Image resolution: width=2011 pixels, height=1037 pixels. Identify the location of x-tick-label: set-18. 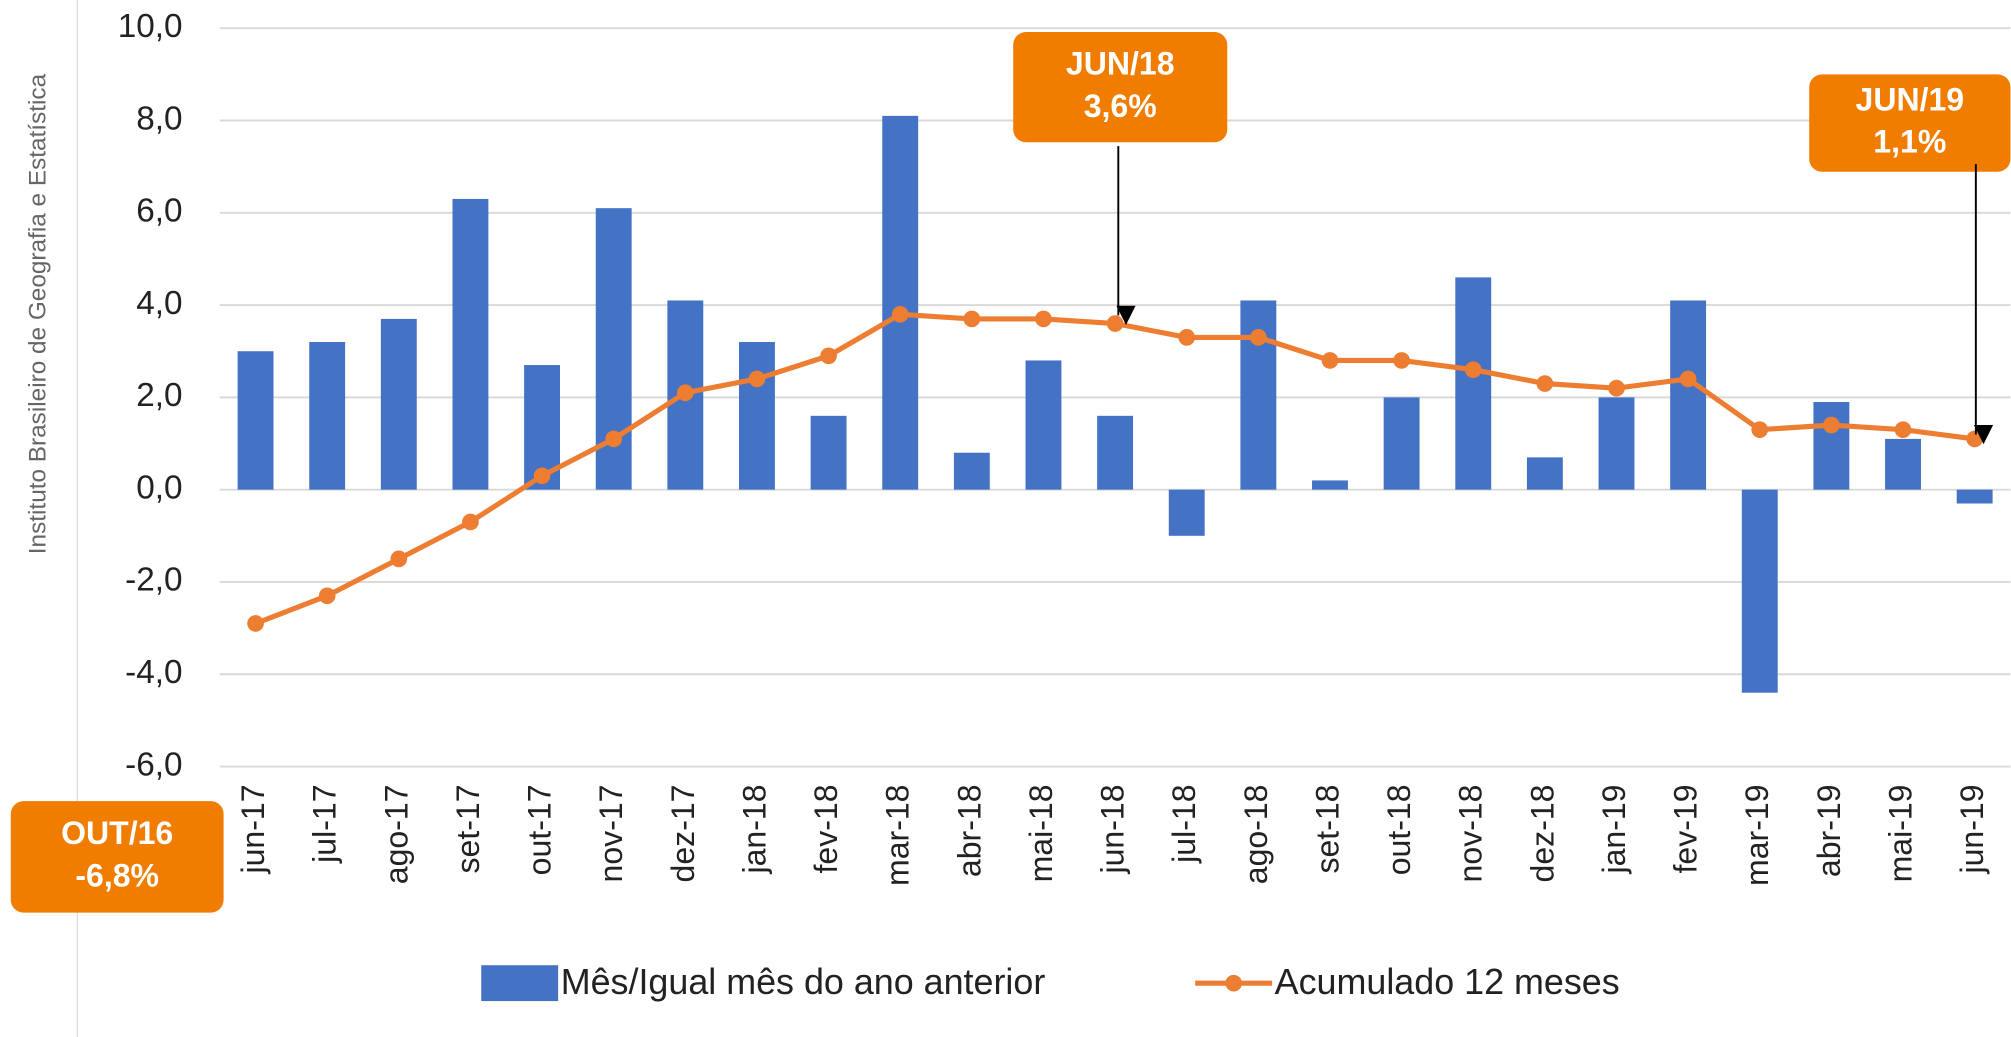
(1327, 828).